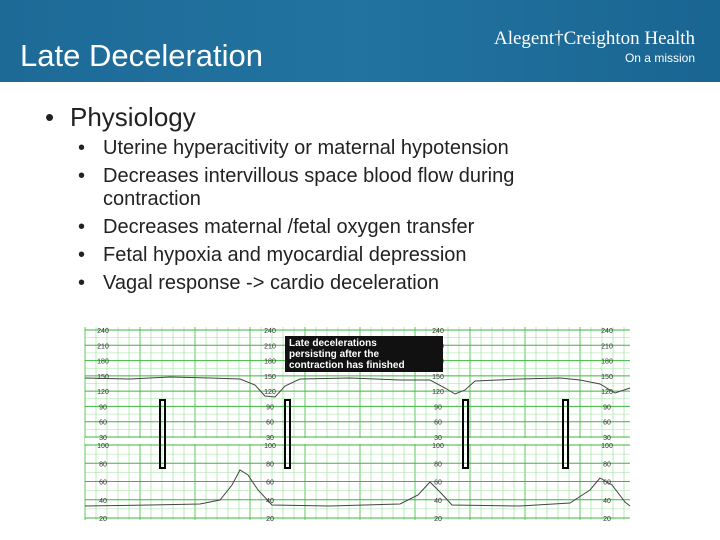  What do you see at coordinates (133, 117) in the screenshot?
I see `heading: Physiology` at bounding box center [133, 117].